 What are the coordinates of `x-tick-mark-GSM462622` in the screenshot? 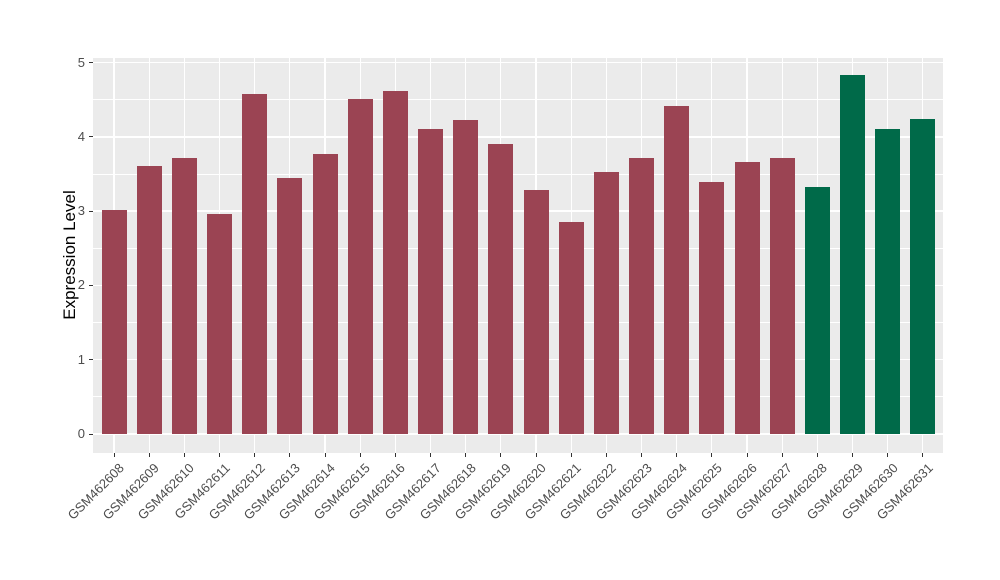 It's located at (606, 455).